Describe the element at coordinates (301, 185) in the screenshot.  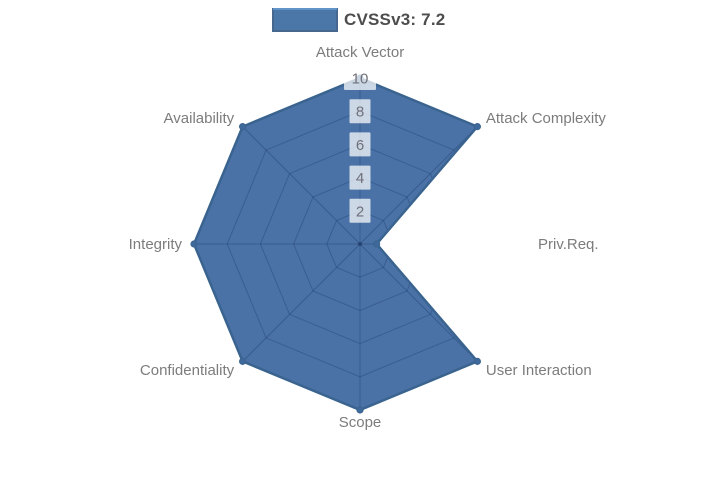
I see `grid-spoke-availability` at that location.